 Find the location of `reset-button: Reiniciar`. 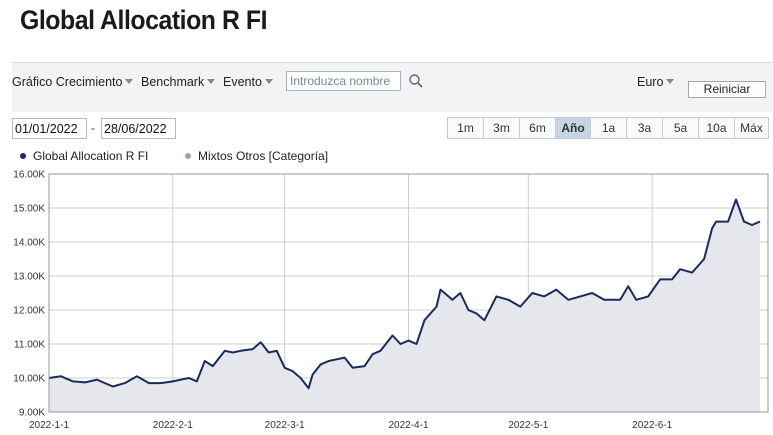

reset-button: Reiniciar is located at coordinates (727, 89).